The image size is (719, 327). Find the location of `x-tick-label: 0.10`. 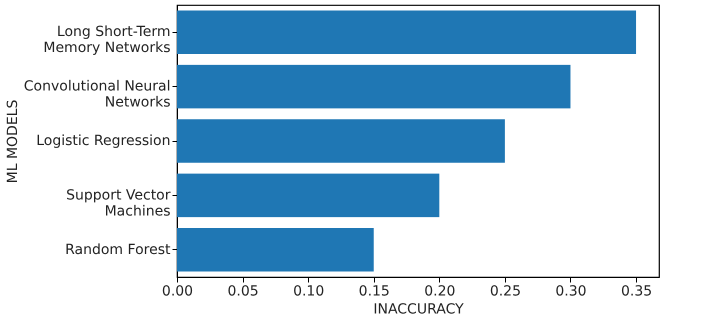

x-tick-label: 0.10 is located at coordinates (308, 292).